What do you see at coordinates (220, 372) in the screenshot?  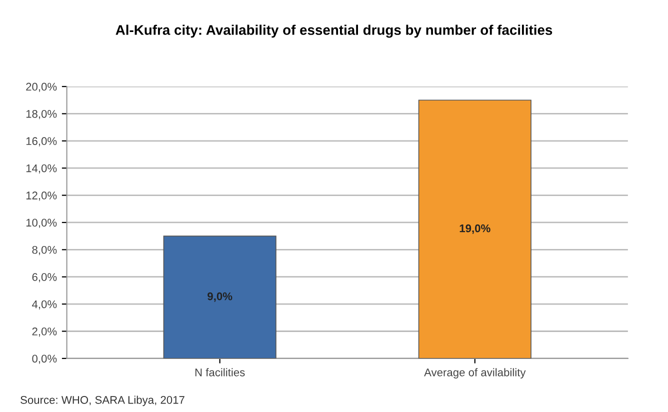 I see `x-tick-label: N facilities` at bounding box center [220, 372].